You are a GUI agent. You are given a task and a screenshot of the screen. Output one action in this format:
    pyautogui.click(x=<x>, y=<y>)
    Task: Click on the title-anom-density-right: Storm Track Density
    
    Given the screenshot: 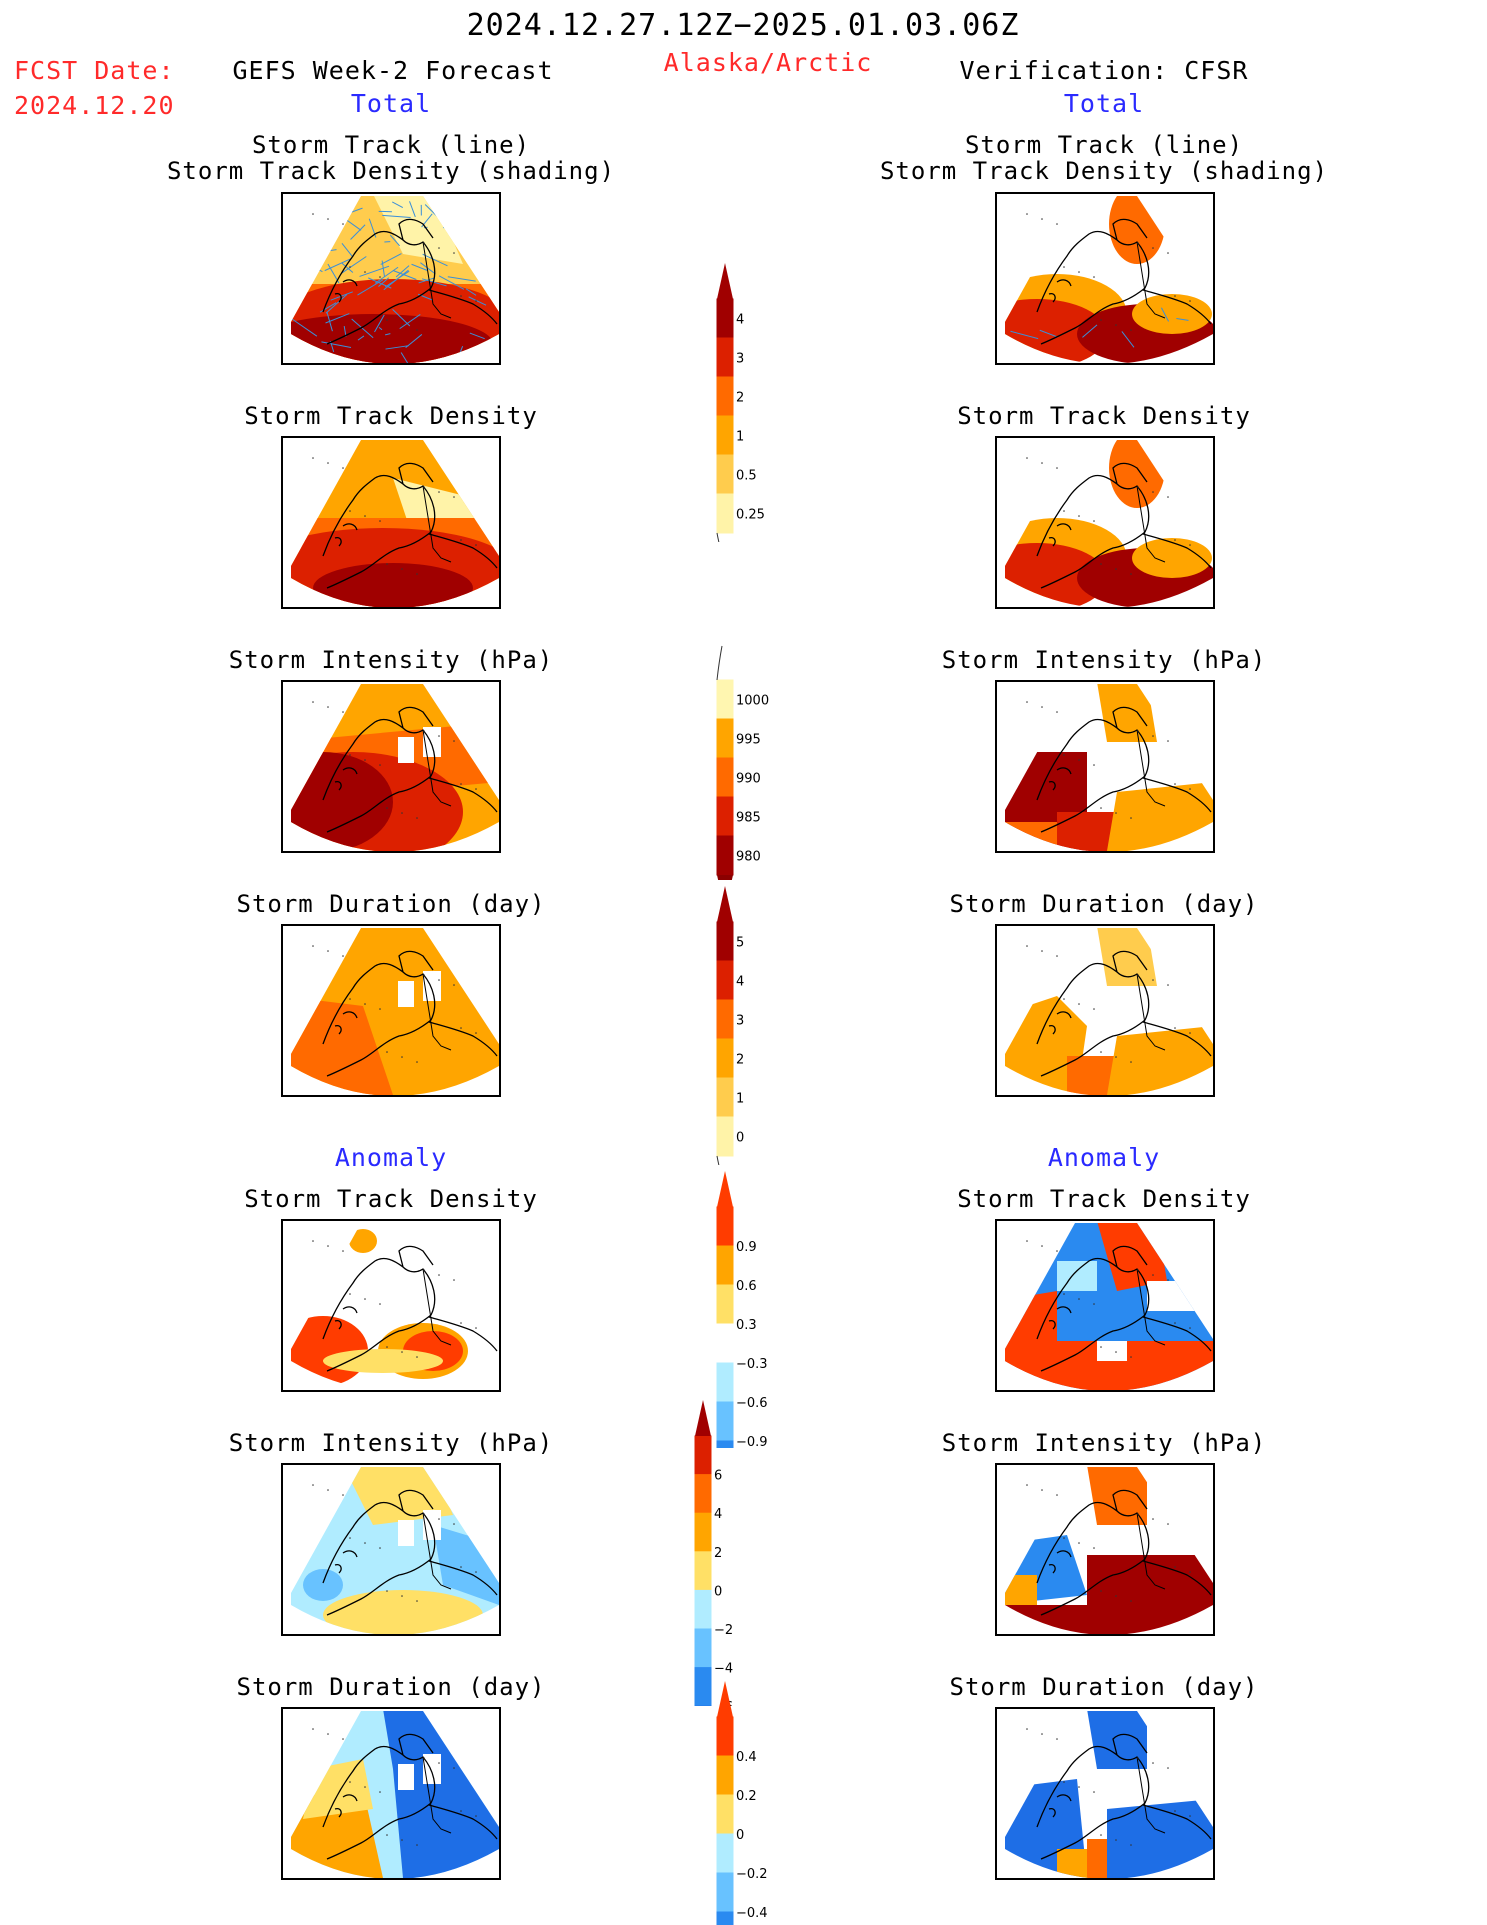 What is the action you would take?
    pyautogui.click(x=1104, y=1199)
    